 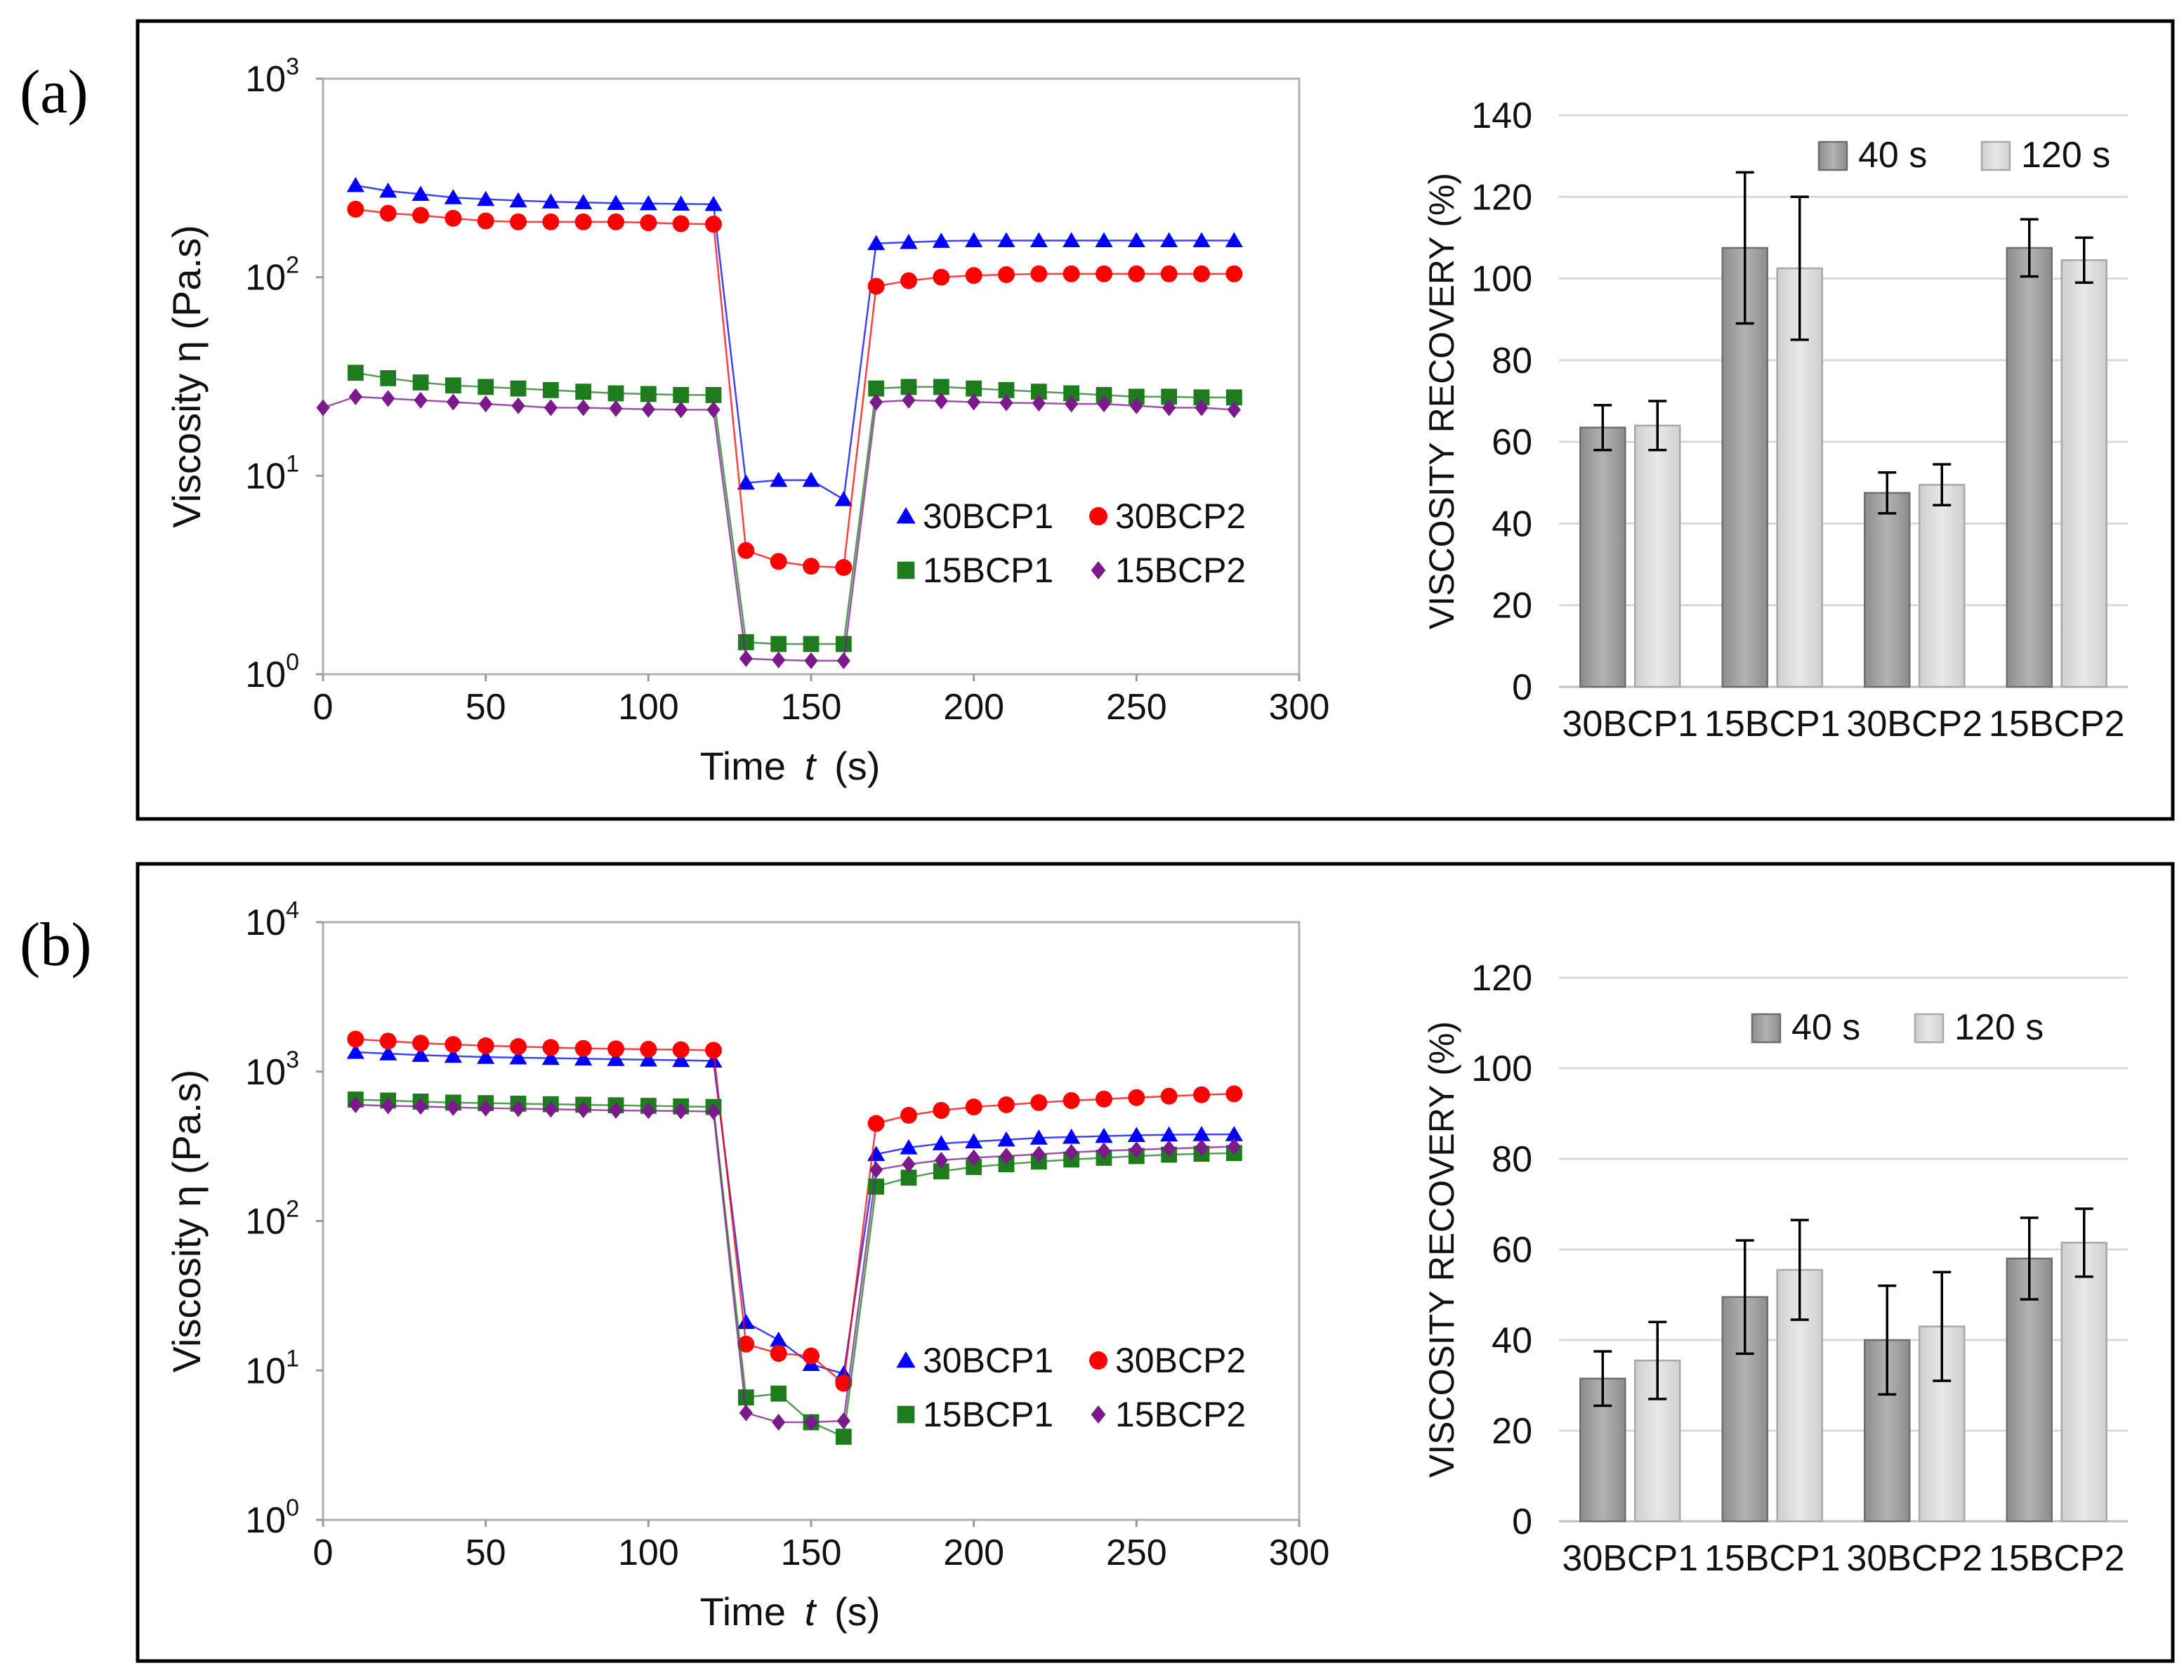 I want to click on series-line-15BCP1, so click(x=795, y=1268).